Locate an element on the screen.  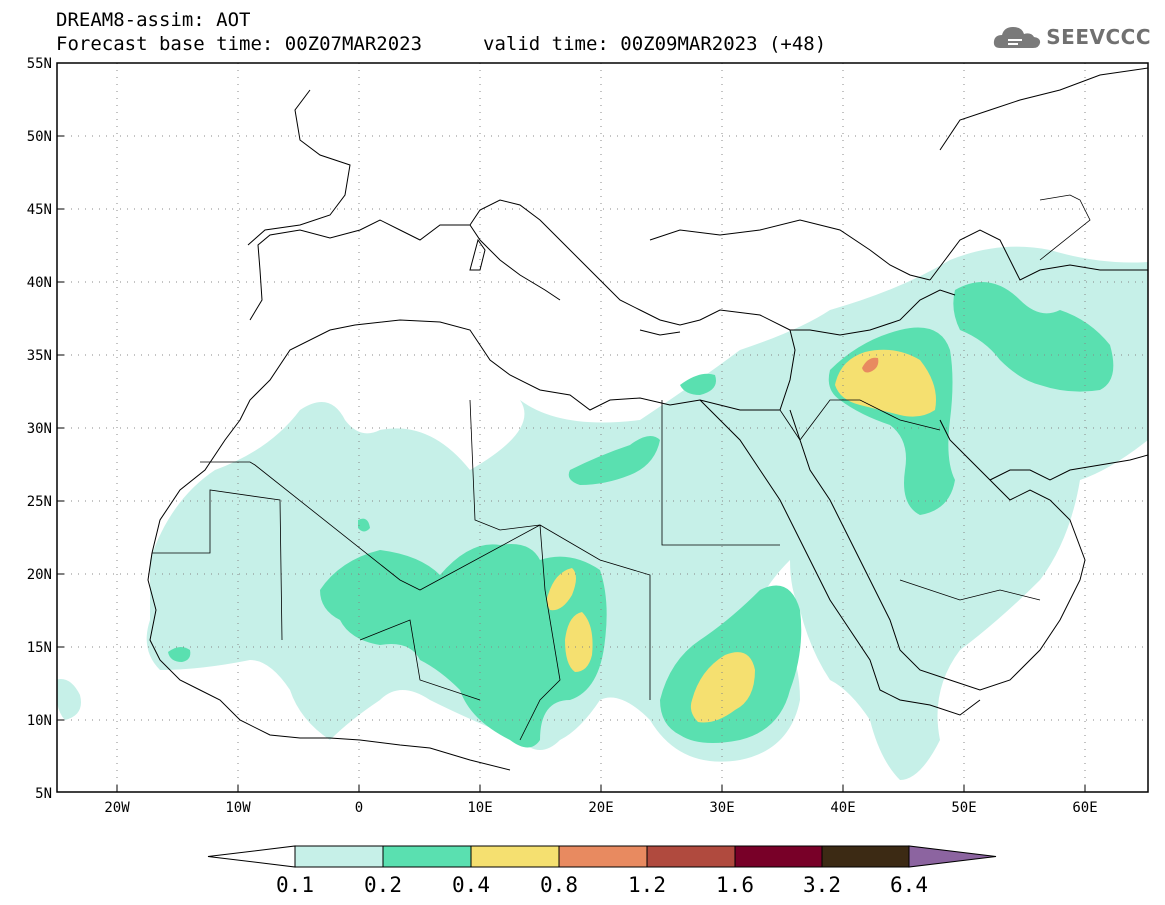
cloud-icon is located at coordinates (1017, 37).